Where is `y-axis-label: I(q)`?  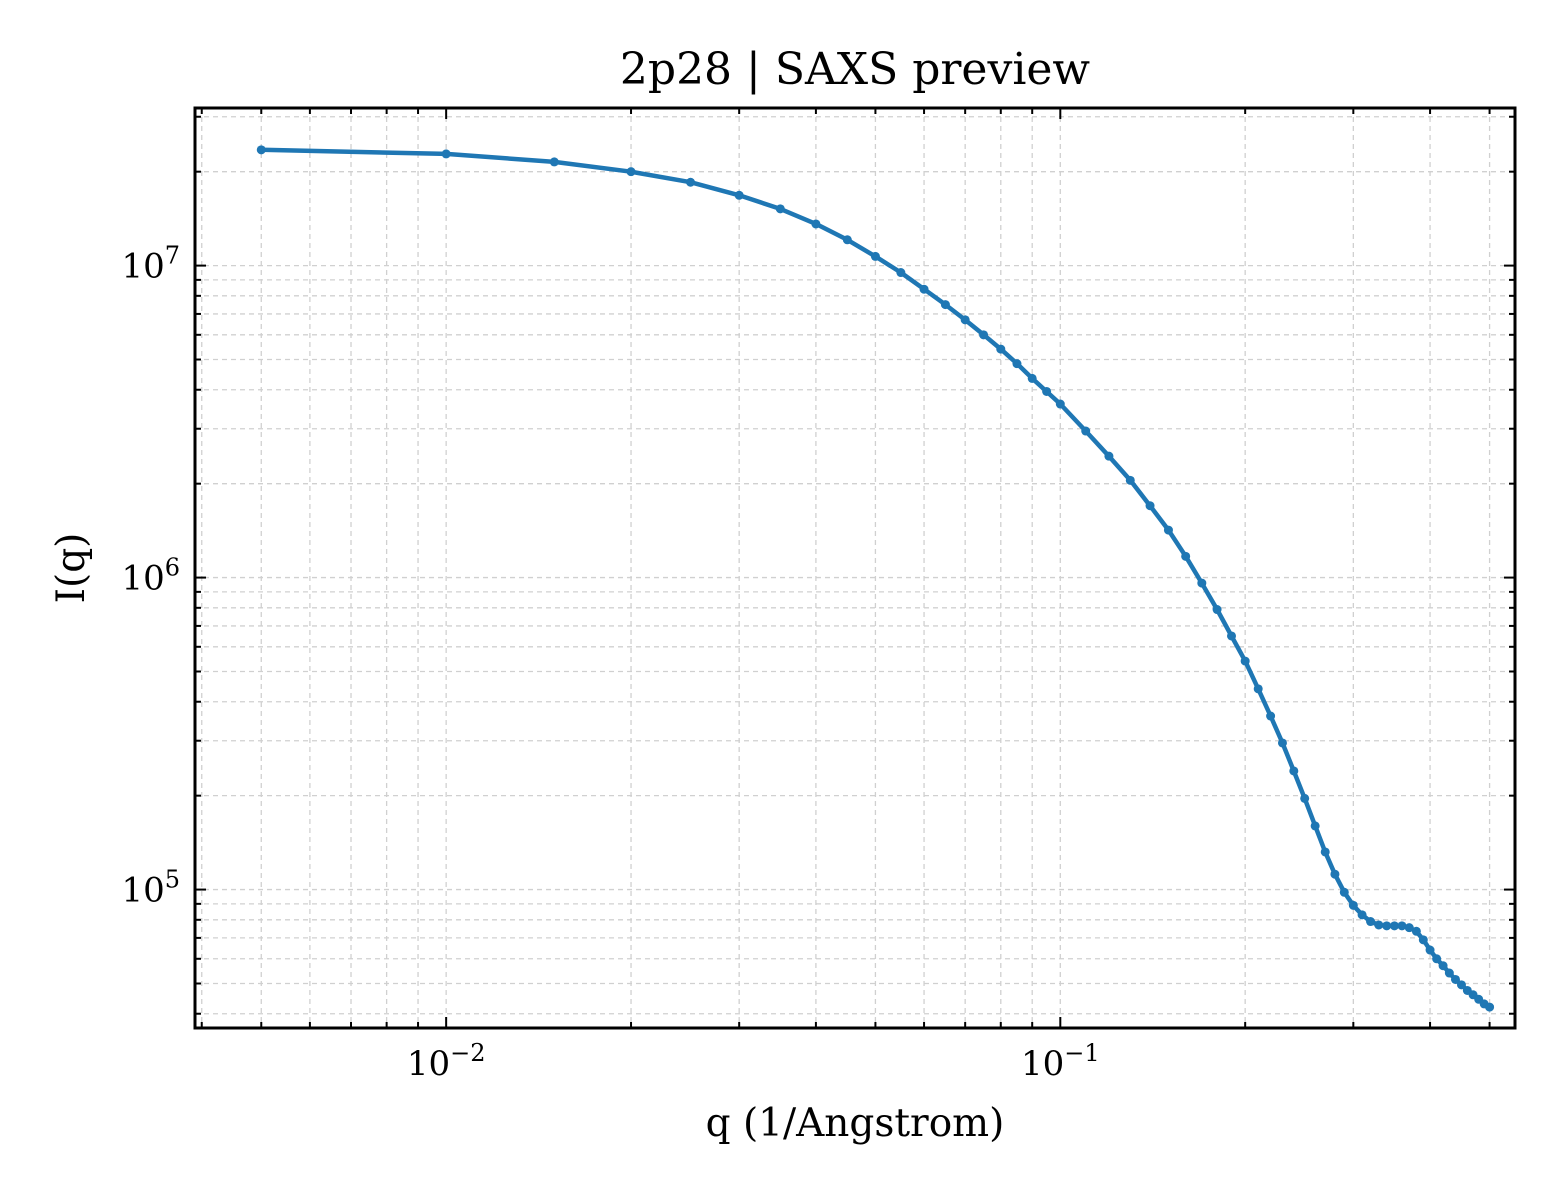 y-axis-label: I(q) is located at coordinates (71, 568).